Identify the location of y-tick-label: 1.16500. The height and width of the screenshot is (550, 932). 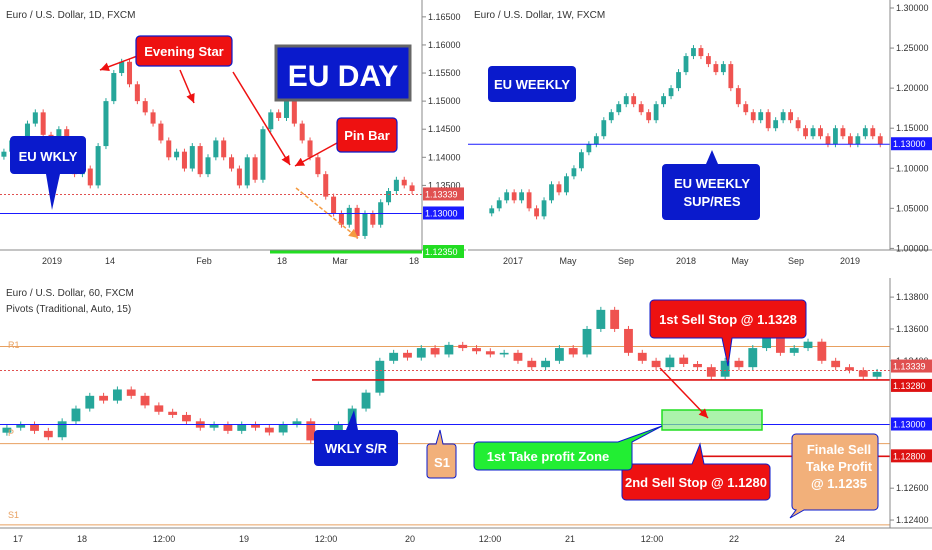
(444, 17).